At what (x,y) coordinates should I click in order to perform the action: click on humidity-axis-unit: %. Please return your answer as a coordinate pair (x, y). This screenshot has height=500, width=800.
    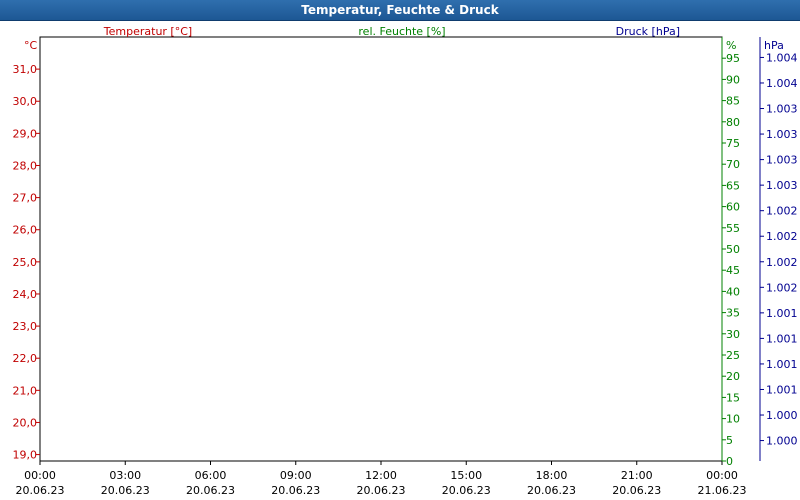
    Looking at the image, I should click on (731, 45).